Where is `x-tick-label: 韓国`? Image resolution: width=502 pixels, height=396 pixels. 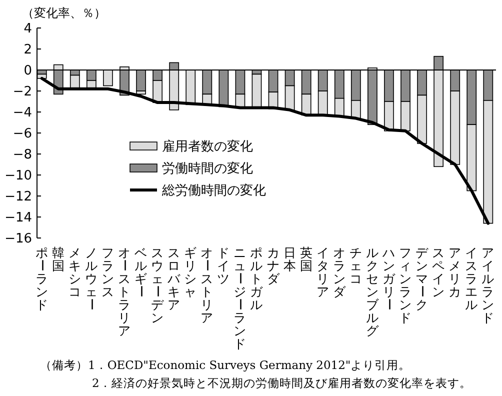 x-tick-label: 韓国 is located at coordinates (58, 259).